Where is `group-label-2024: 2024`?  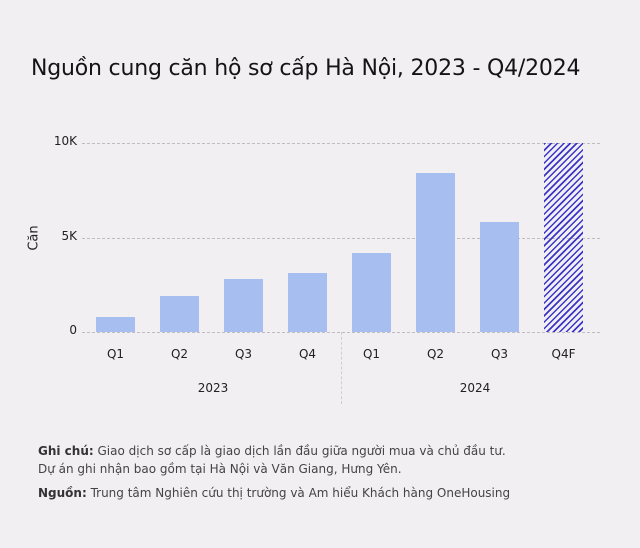
group-label-2024: 2024 is located at coordinates (475, 388).